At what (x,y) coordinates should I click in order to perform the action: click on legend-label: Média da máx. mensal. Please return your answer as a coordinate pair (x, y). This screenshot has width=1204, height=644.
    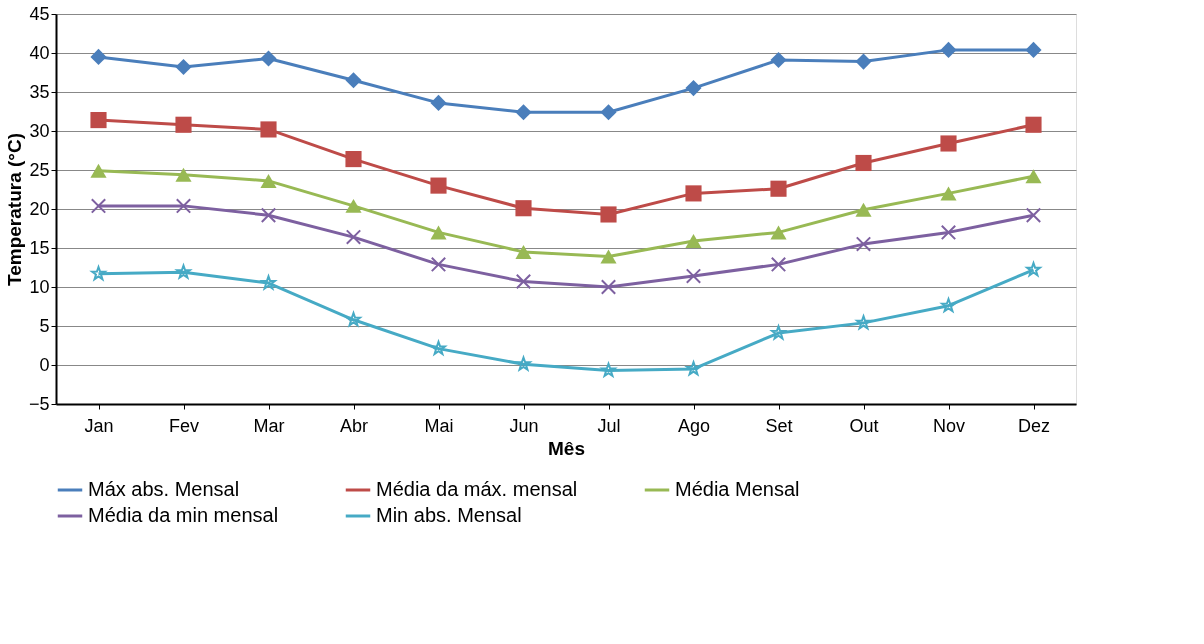
    Looking at the image, I should click on (477, 489).